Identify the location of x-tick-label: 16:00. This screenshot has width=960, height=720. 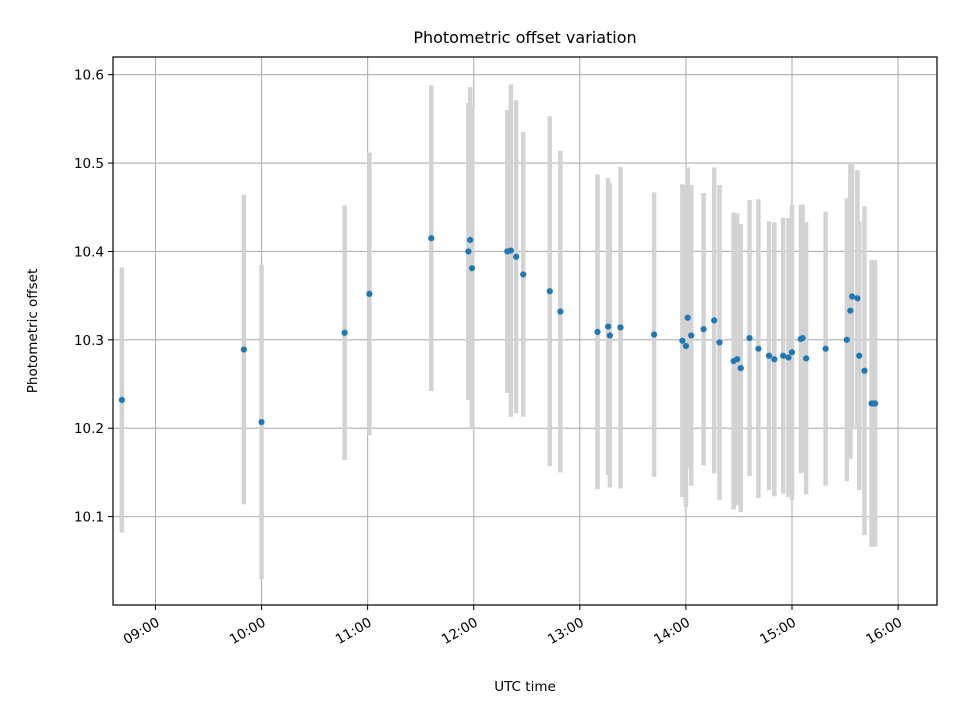
(884, 631).